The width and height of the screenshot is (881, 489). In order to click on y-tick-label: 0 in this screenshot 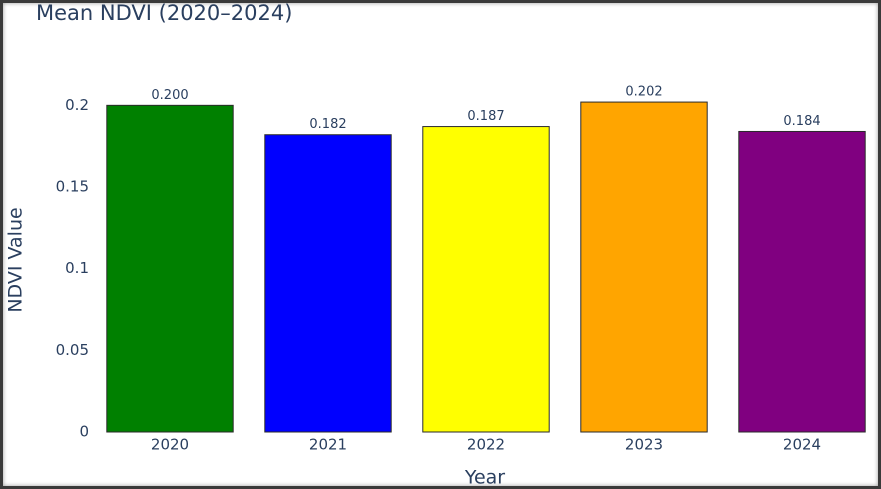, I will do `click(84, 432)`.